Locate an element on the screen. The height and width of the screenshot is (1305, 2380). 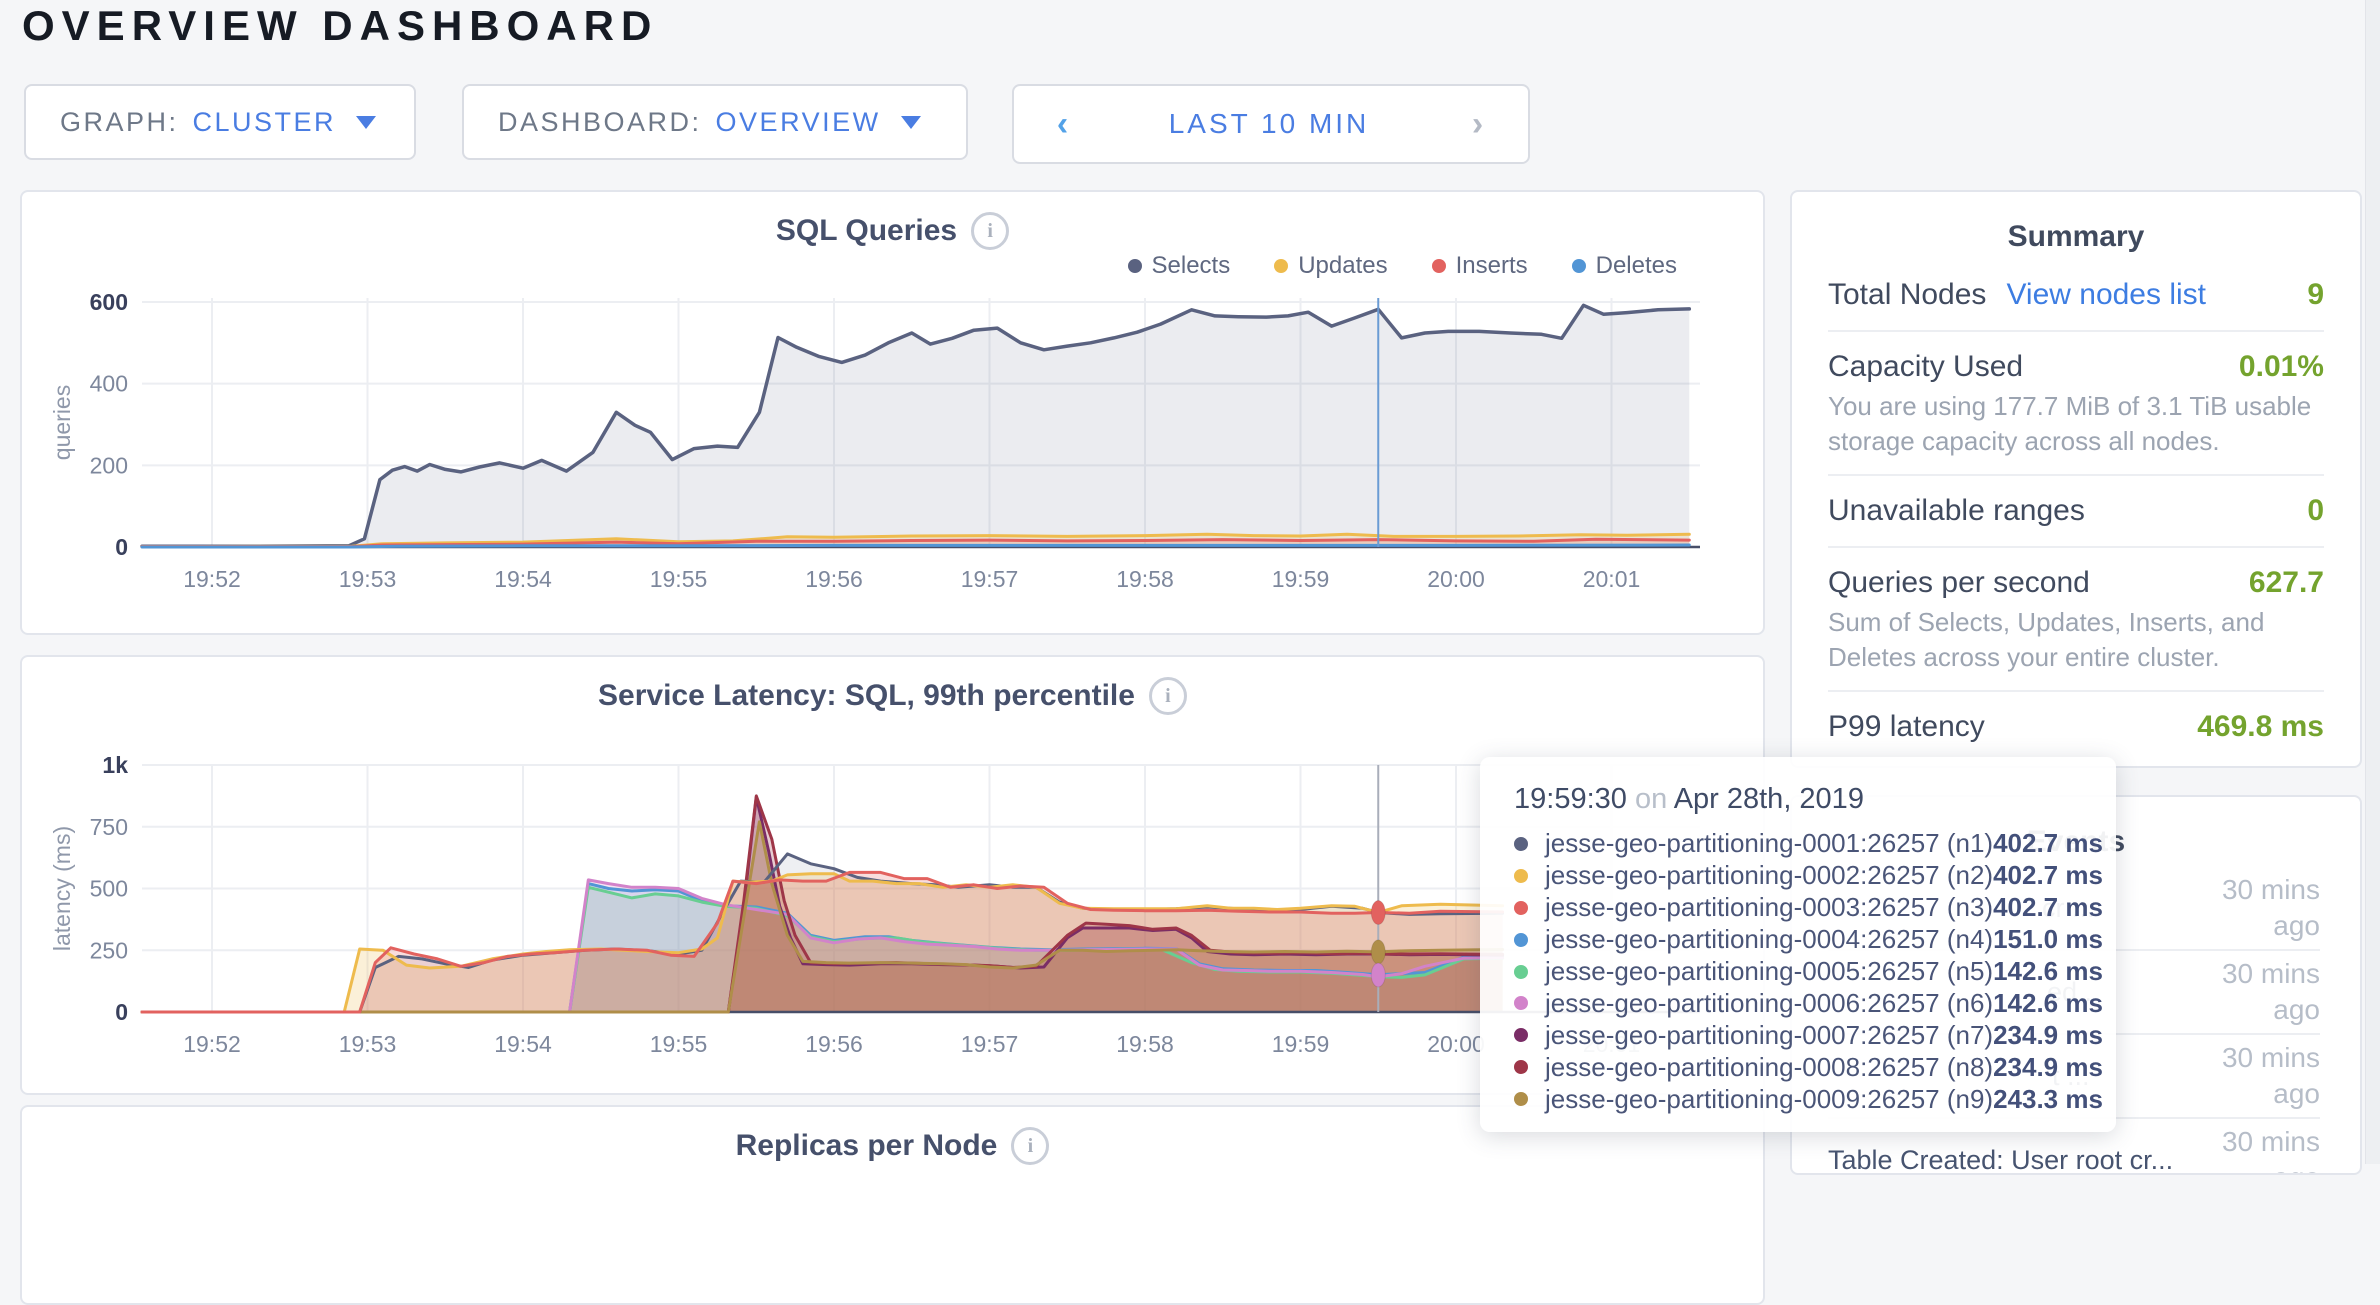
service-latency-chart-title: Service Latency: SQL, 99th percentile is located at coordinates (866, 695).